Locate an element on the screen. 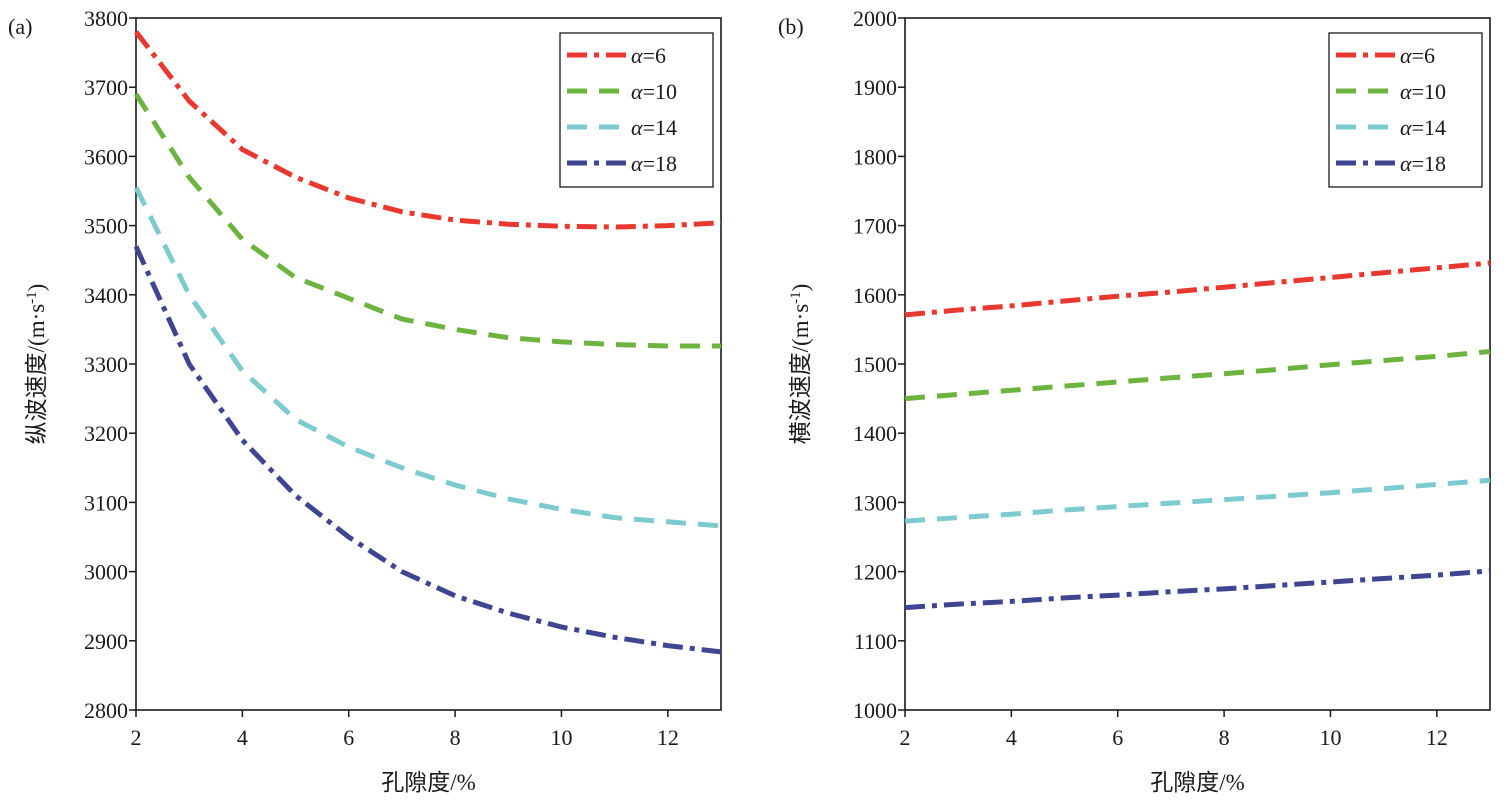  y-tick-label: 3400 is located at coordinates (106, 295).